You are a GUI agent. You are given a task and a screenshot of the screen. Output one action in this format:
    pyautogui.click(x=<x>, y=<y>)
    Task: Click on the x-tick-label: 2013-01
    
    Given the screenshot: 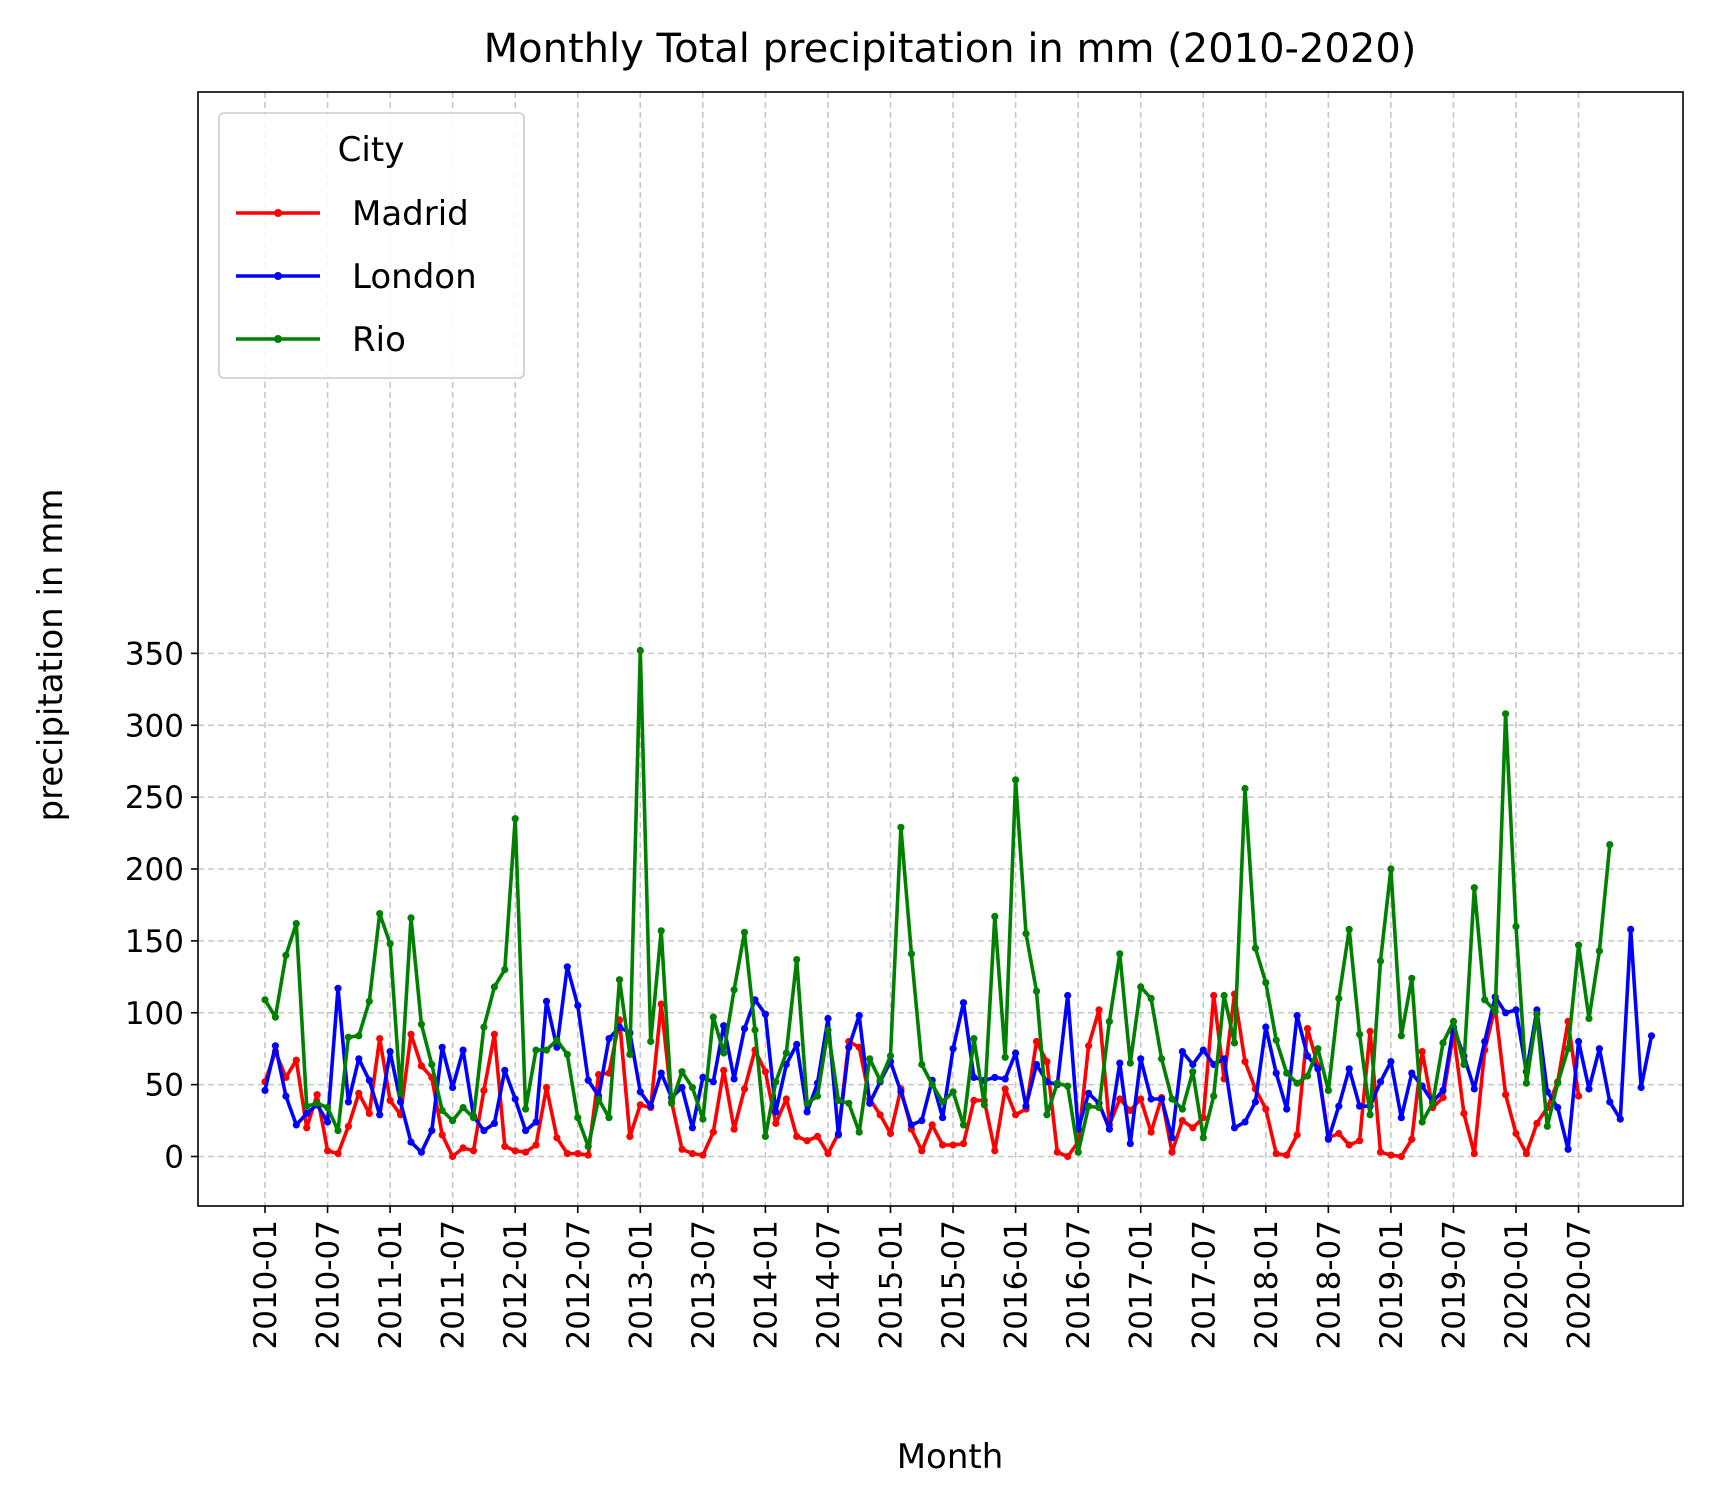 What is the action you would take?
    pyautogui.click(x=641, y=1285)
    